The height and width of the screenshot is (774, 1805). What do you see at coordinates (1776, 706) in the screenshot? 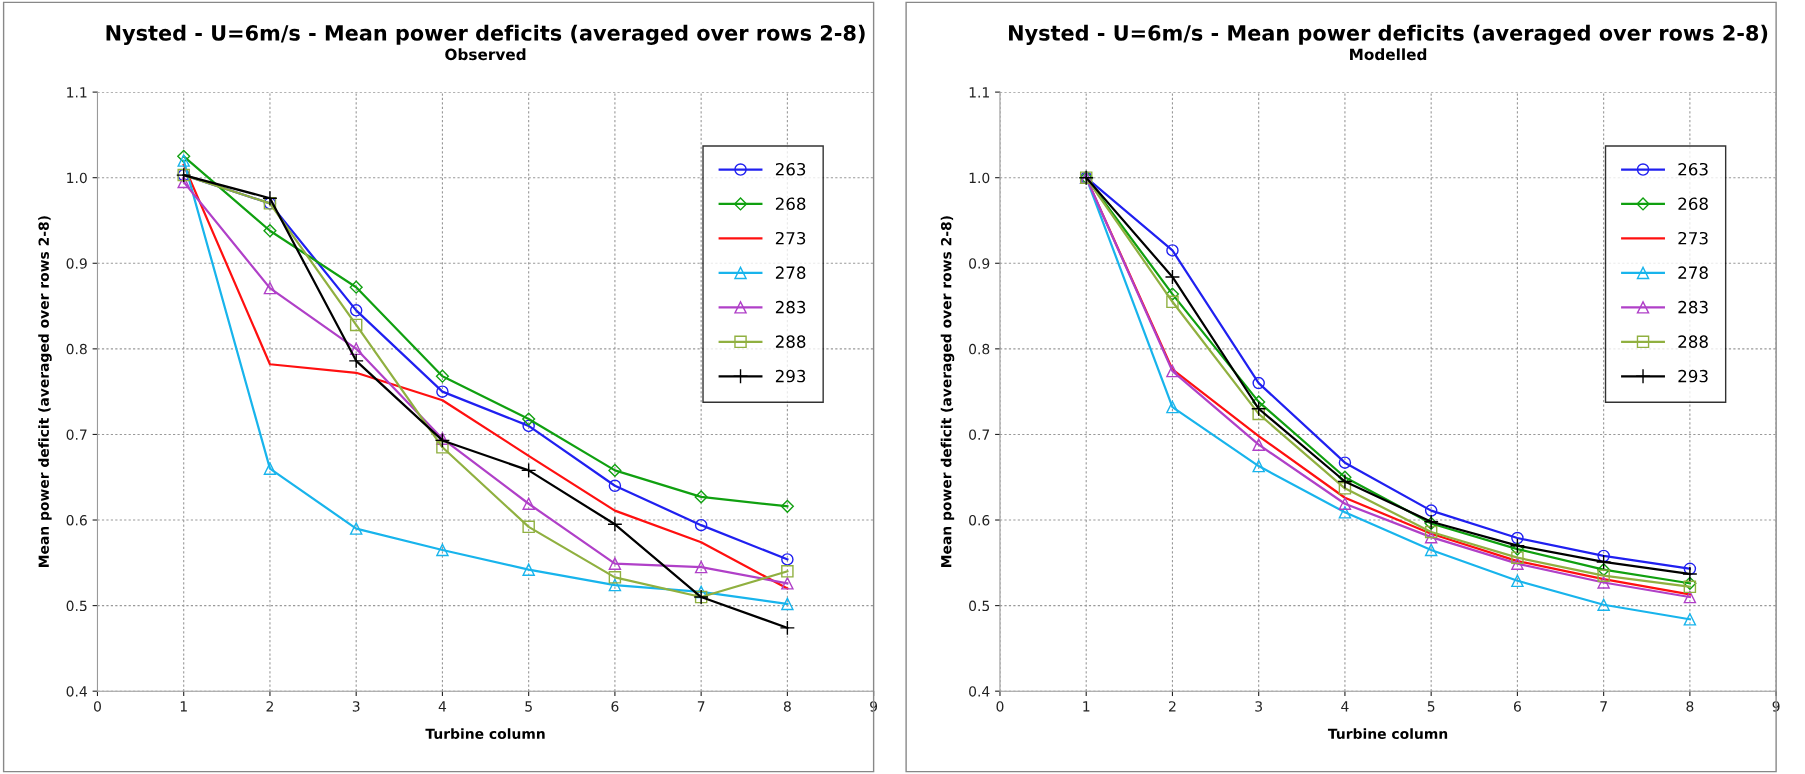
I see `x-tick-label: 9` at bounding box center [1776, 706].